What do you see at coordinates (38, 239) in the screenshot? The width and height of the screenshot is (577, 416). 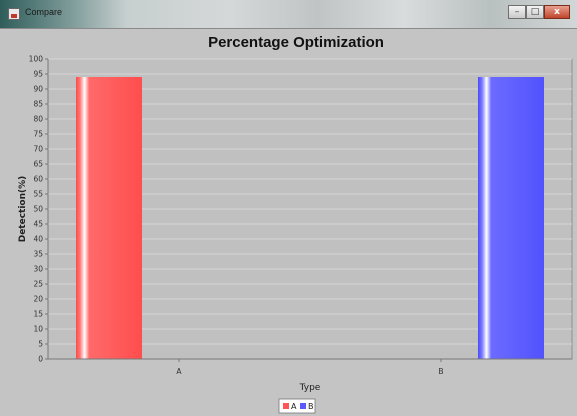 I see `y-tick-label: 40` at bounding box center [38, 239].